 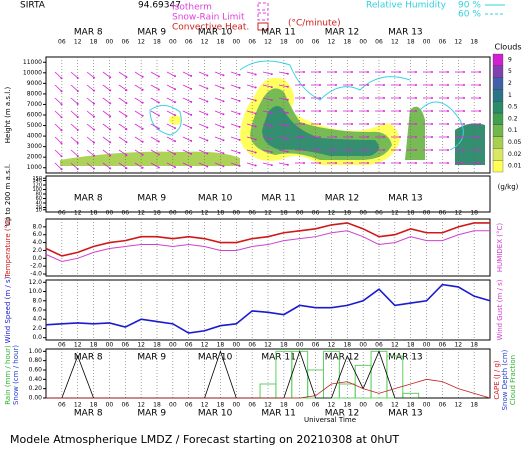 What do you see at coordinates (513, 118) in the screenshot?
I see `colorbar-label: 0.2` at bounding box center [513, 118].